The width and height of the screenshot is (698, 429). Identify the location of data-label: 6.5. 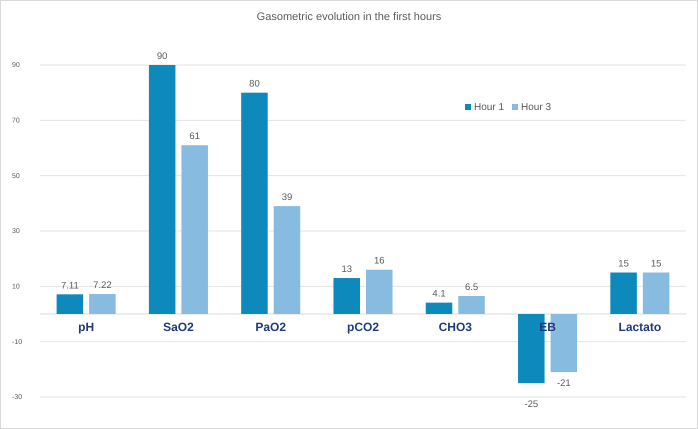
(471, 288).